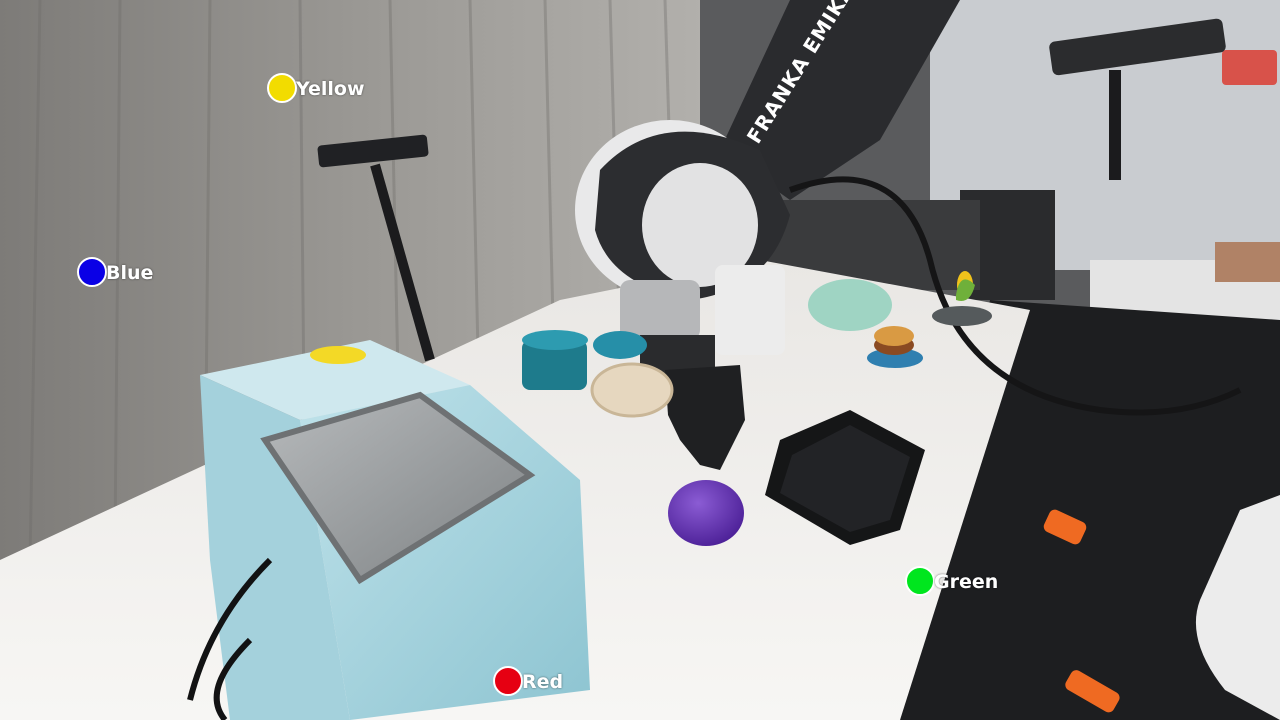  Describe the element at coordinates (330, 89) in the screenshot. I see `yellow-marker-label: Yellow` at that location.